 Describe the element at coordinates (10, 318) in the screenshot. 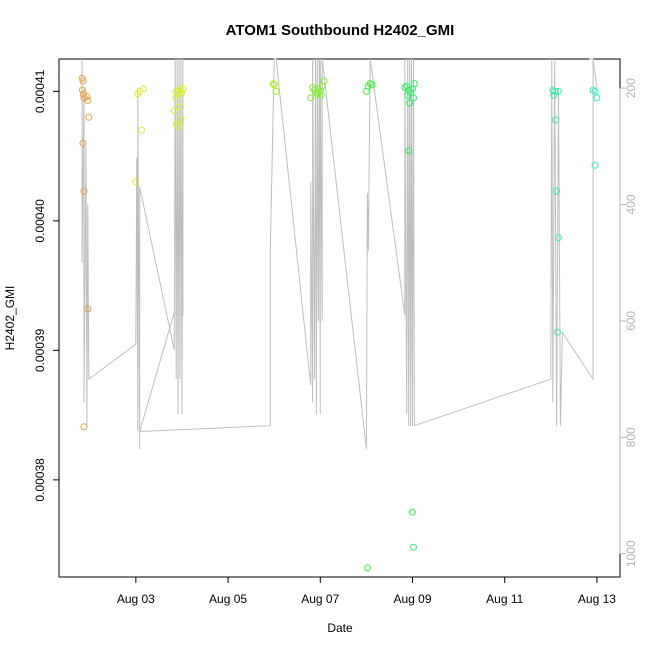

I see `y-axis-label: H2402_GMI` at that location.